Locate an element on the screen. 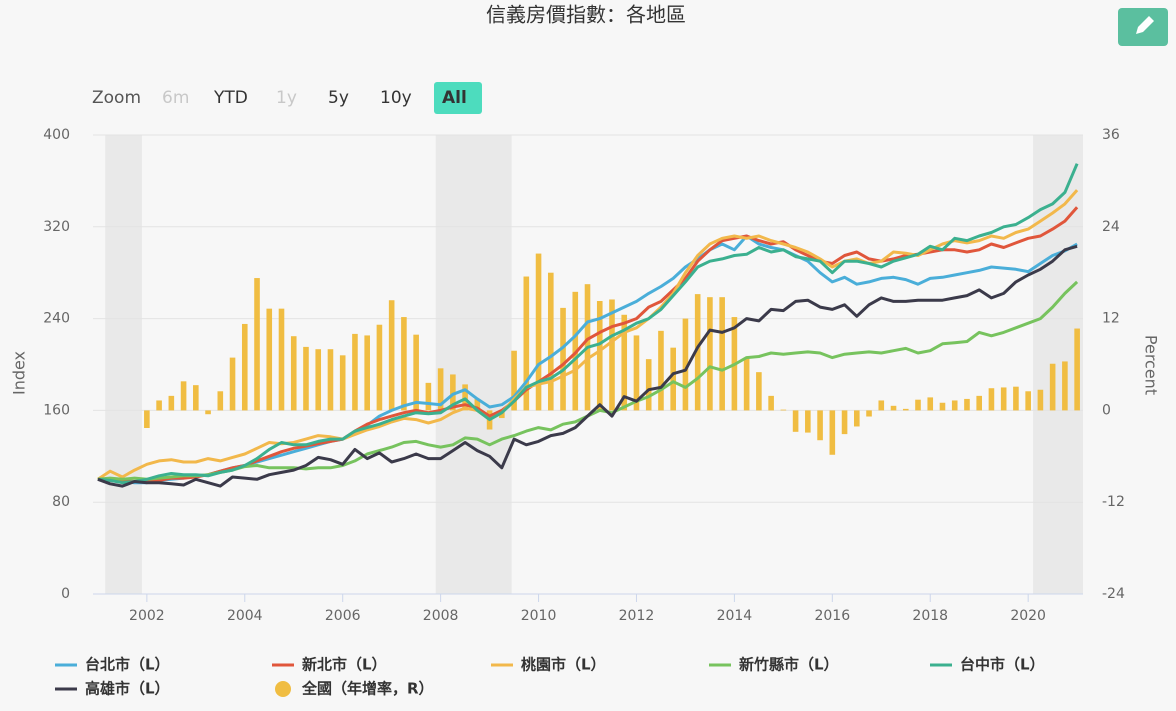 The width and height of the screenshot is (1176, 711). y-tick-label: 0 is located at coordinates (65, 594).